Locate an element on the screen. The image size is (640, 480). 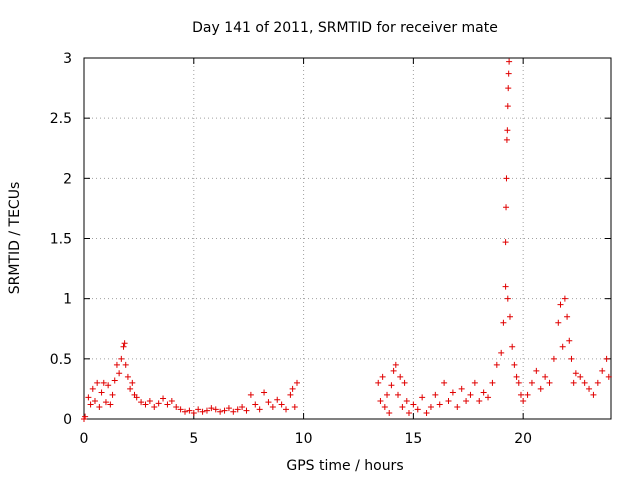
x-tick-label: 0 is located at coordinates (84, 439).